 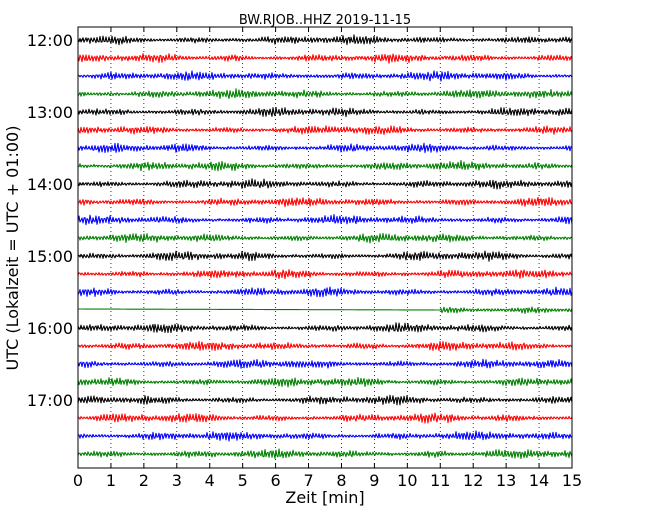 What do you see at coordinates (144, 480) in the screenshot?
I see `x-tick-label: 2` at bounding box center [144, 480].